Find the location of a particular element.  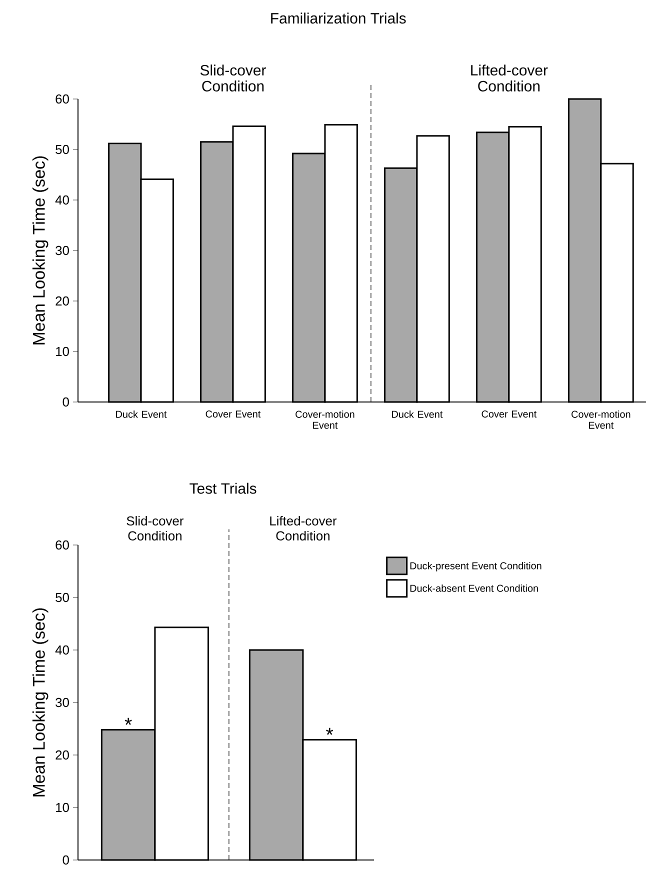

chart-title: Familiarization Trials is located at coordinates (338, 18).